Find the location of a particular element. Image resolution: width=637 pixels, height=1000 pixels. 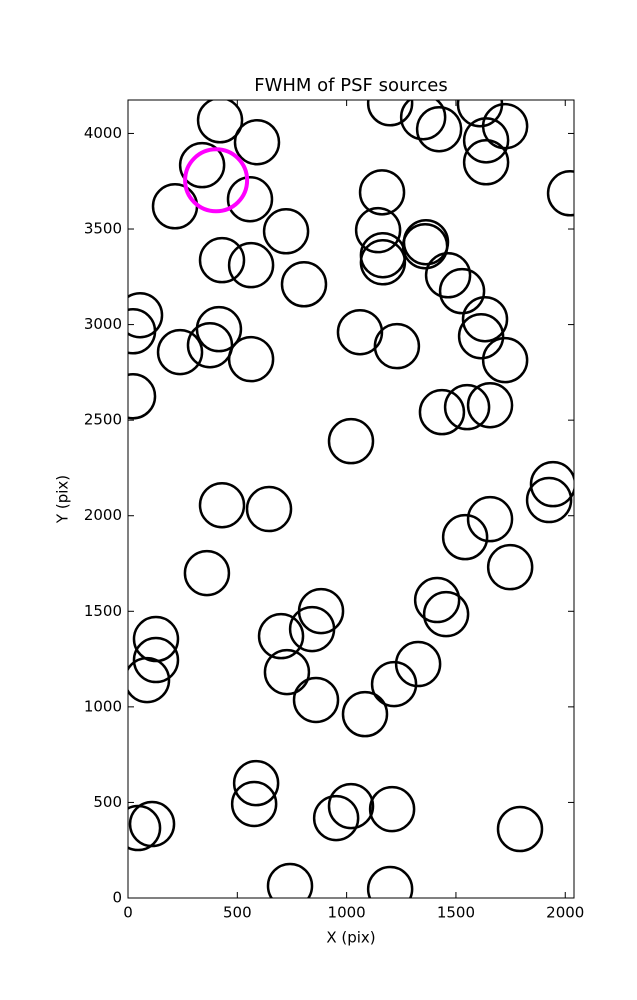

y-tick-label: 4000 is located at coordinates (103, 133).